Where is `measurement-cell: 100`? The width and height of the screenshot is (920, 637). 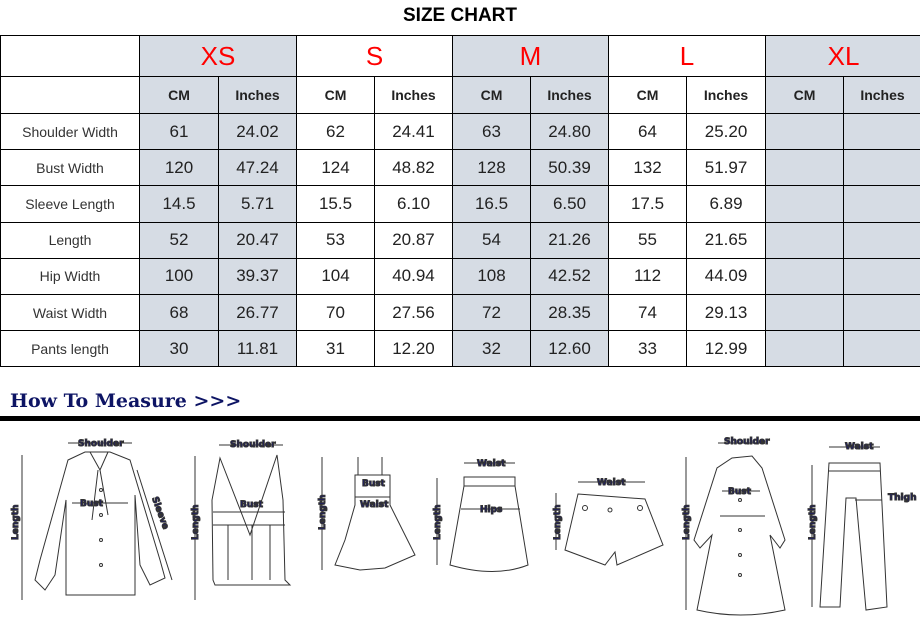 measurement-cell: 100 is located at coordinates (179, 276).